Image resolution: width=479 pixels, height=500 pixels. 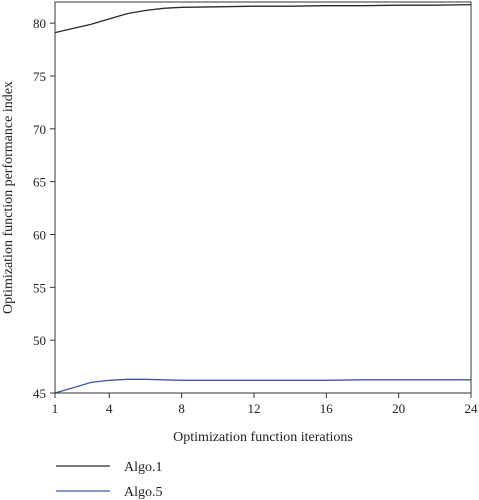 What do you see at coordinates (55, 408) in the screenshot?
I see `x-tick-label: 1` at bounding box center [55, 408].